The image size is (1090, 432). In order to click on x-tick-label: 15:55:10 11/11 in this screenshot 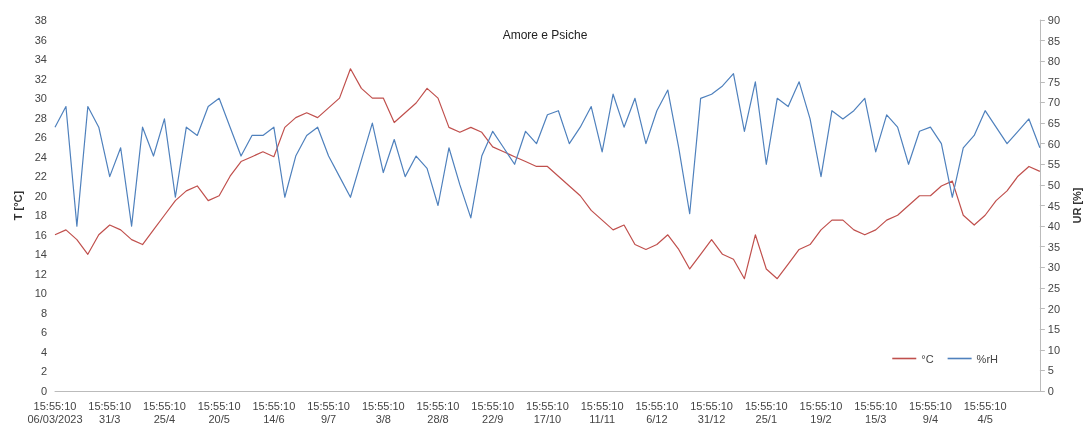, I will do `click(602, 412)`.